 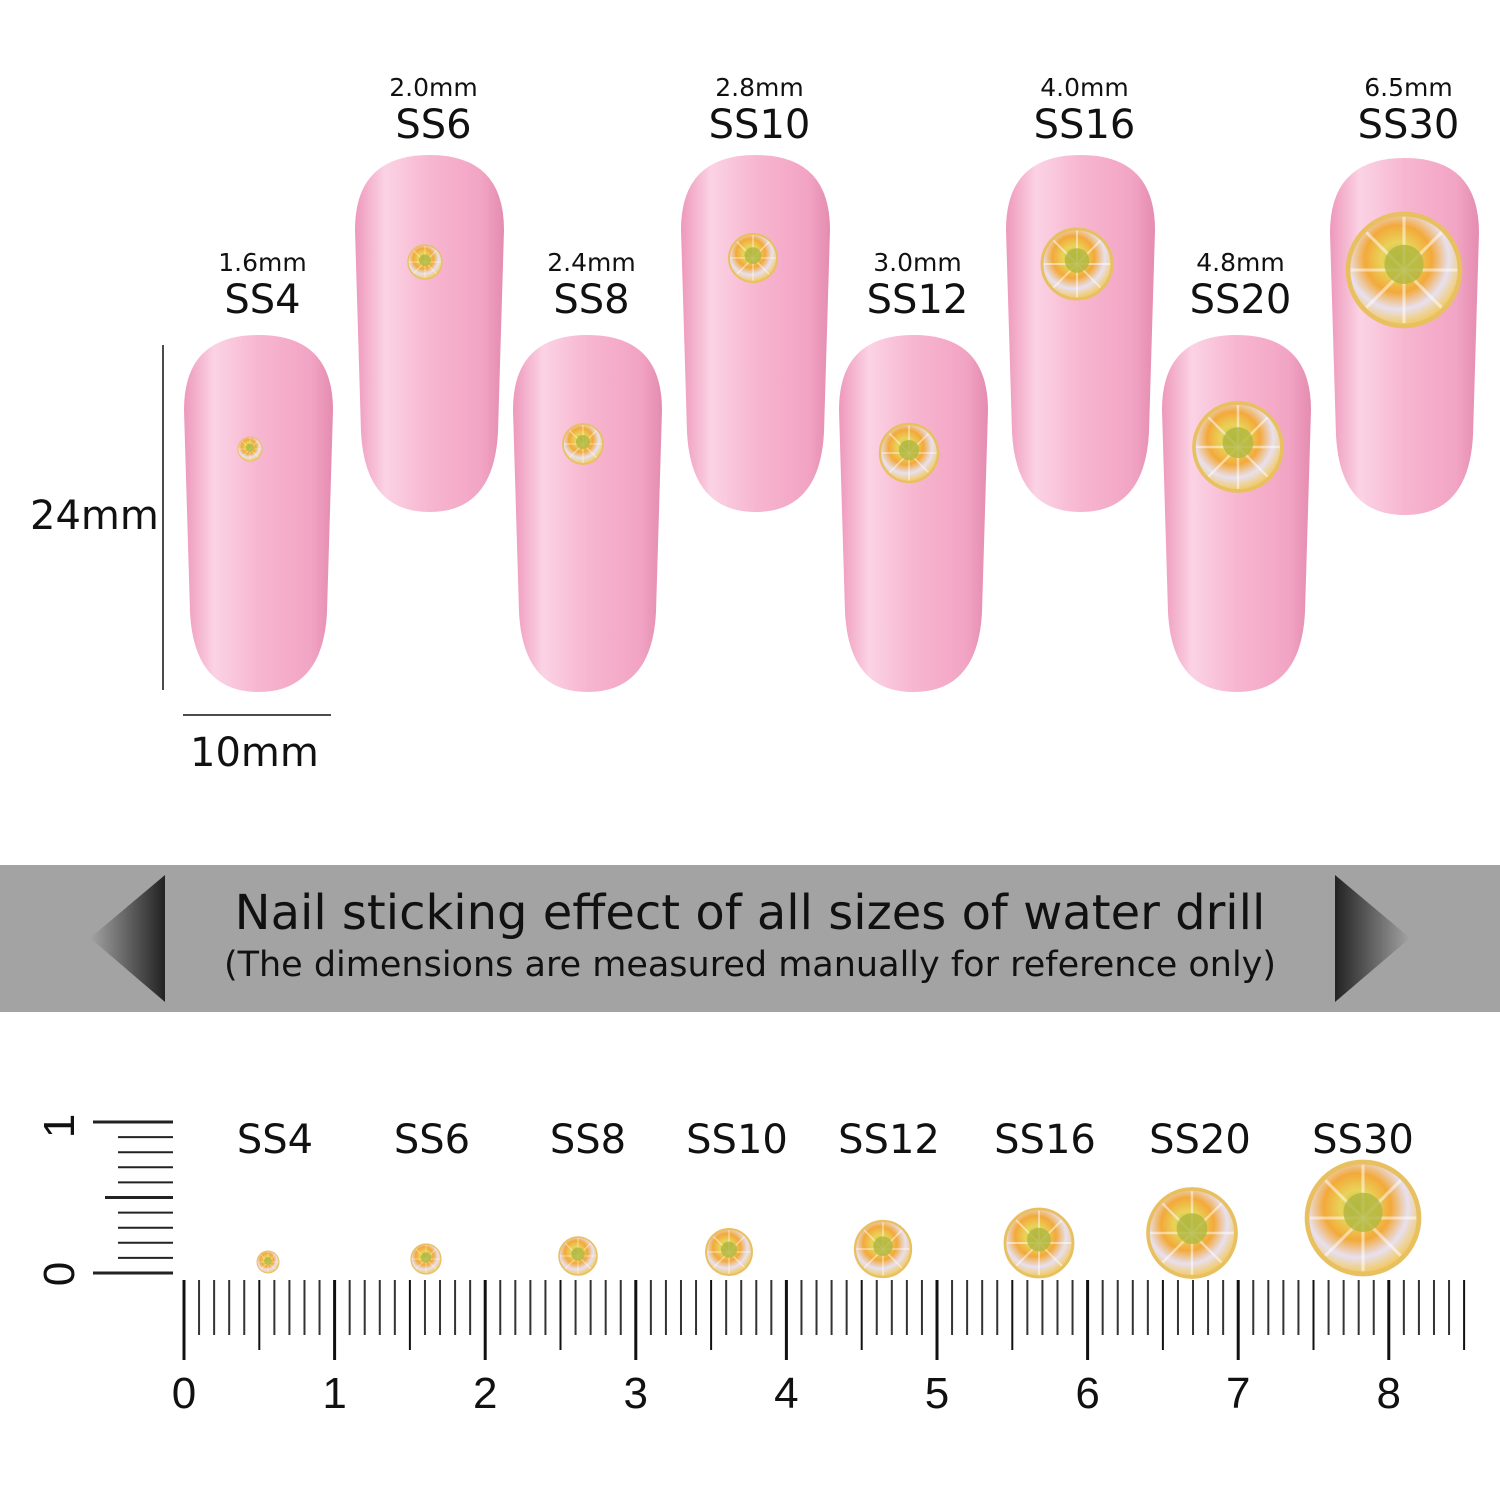 I want to click on ruler-size-code: SS30, so click(x=1363, y=1140).